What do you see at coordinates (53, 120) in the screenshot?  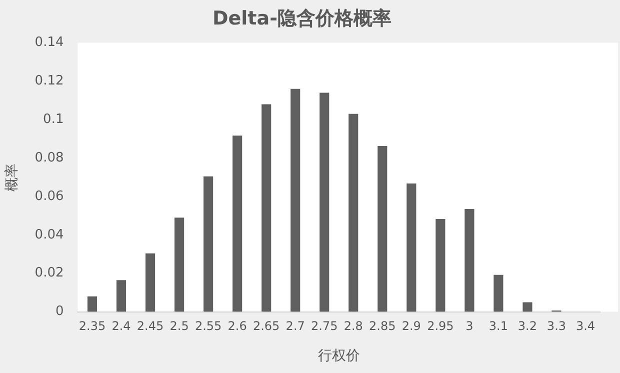 I see `y-tick-label: 0.1` at bounding box center [53, 120].